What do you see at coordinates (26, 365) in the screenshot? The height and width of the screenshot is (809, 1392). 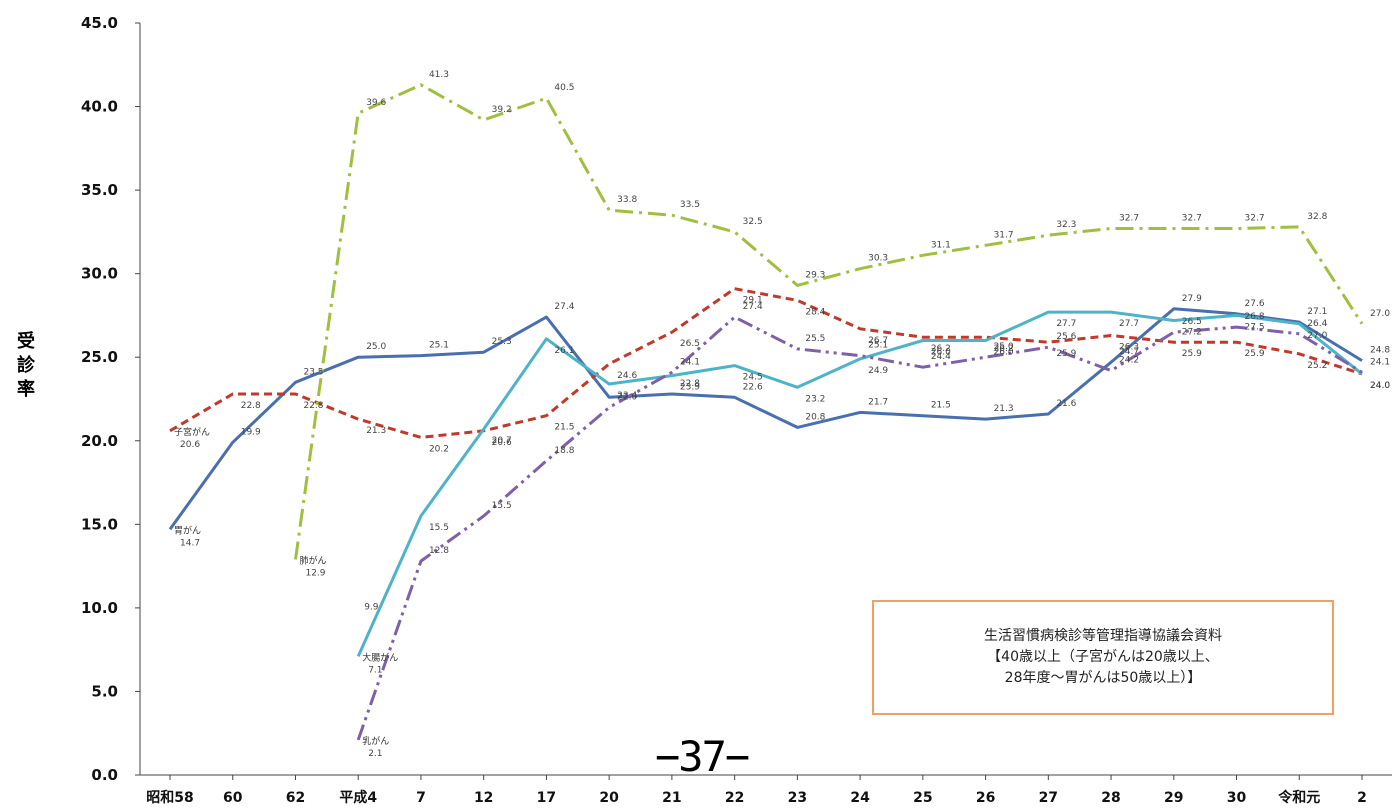 I see `y-axis-title-char: 診` at bounding box center [26, 365].